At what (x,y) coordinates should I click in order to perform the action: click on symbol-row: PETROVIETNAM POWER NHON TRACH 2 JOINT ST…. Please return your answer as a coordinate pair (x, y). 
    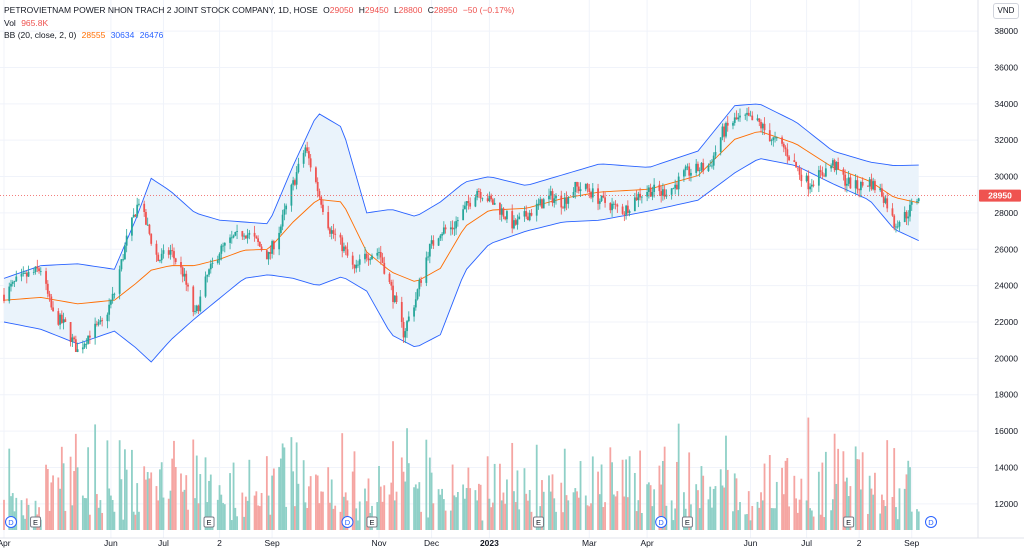
    Looking at the image, I should click on (259, 10).